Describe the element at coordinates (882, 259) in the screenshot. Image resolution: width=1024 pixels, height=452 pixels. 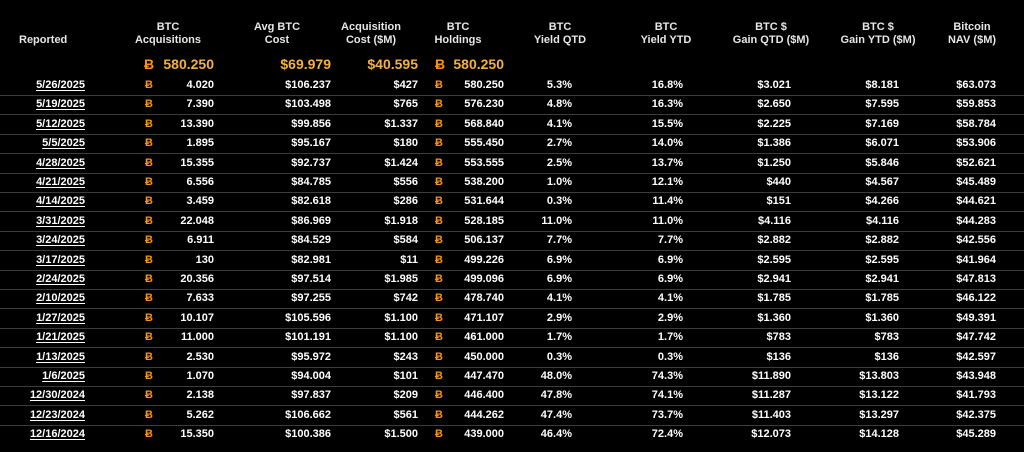
I see `btc-gain-ytd: $2.595` at that location.